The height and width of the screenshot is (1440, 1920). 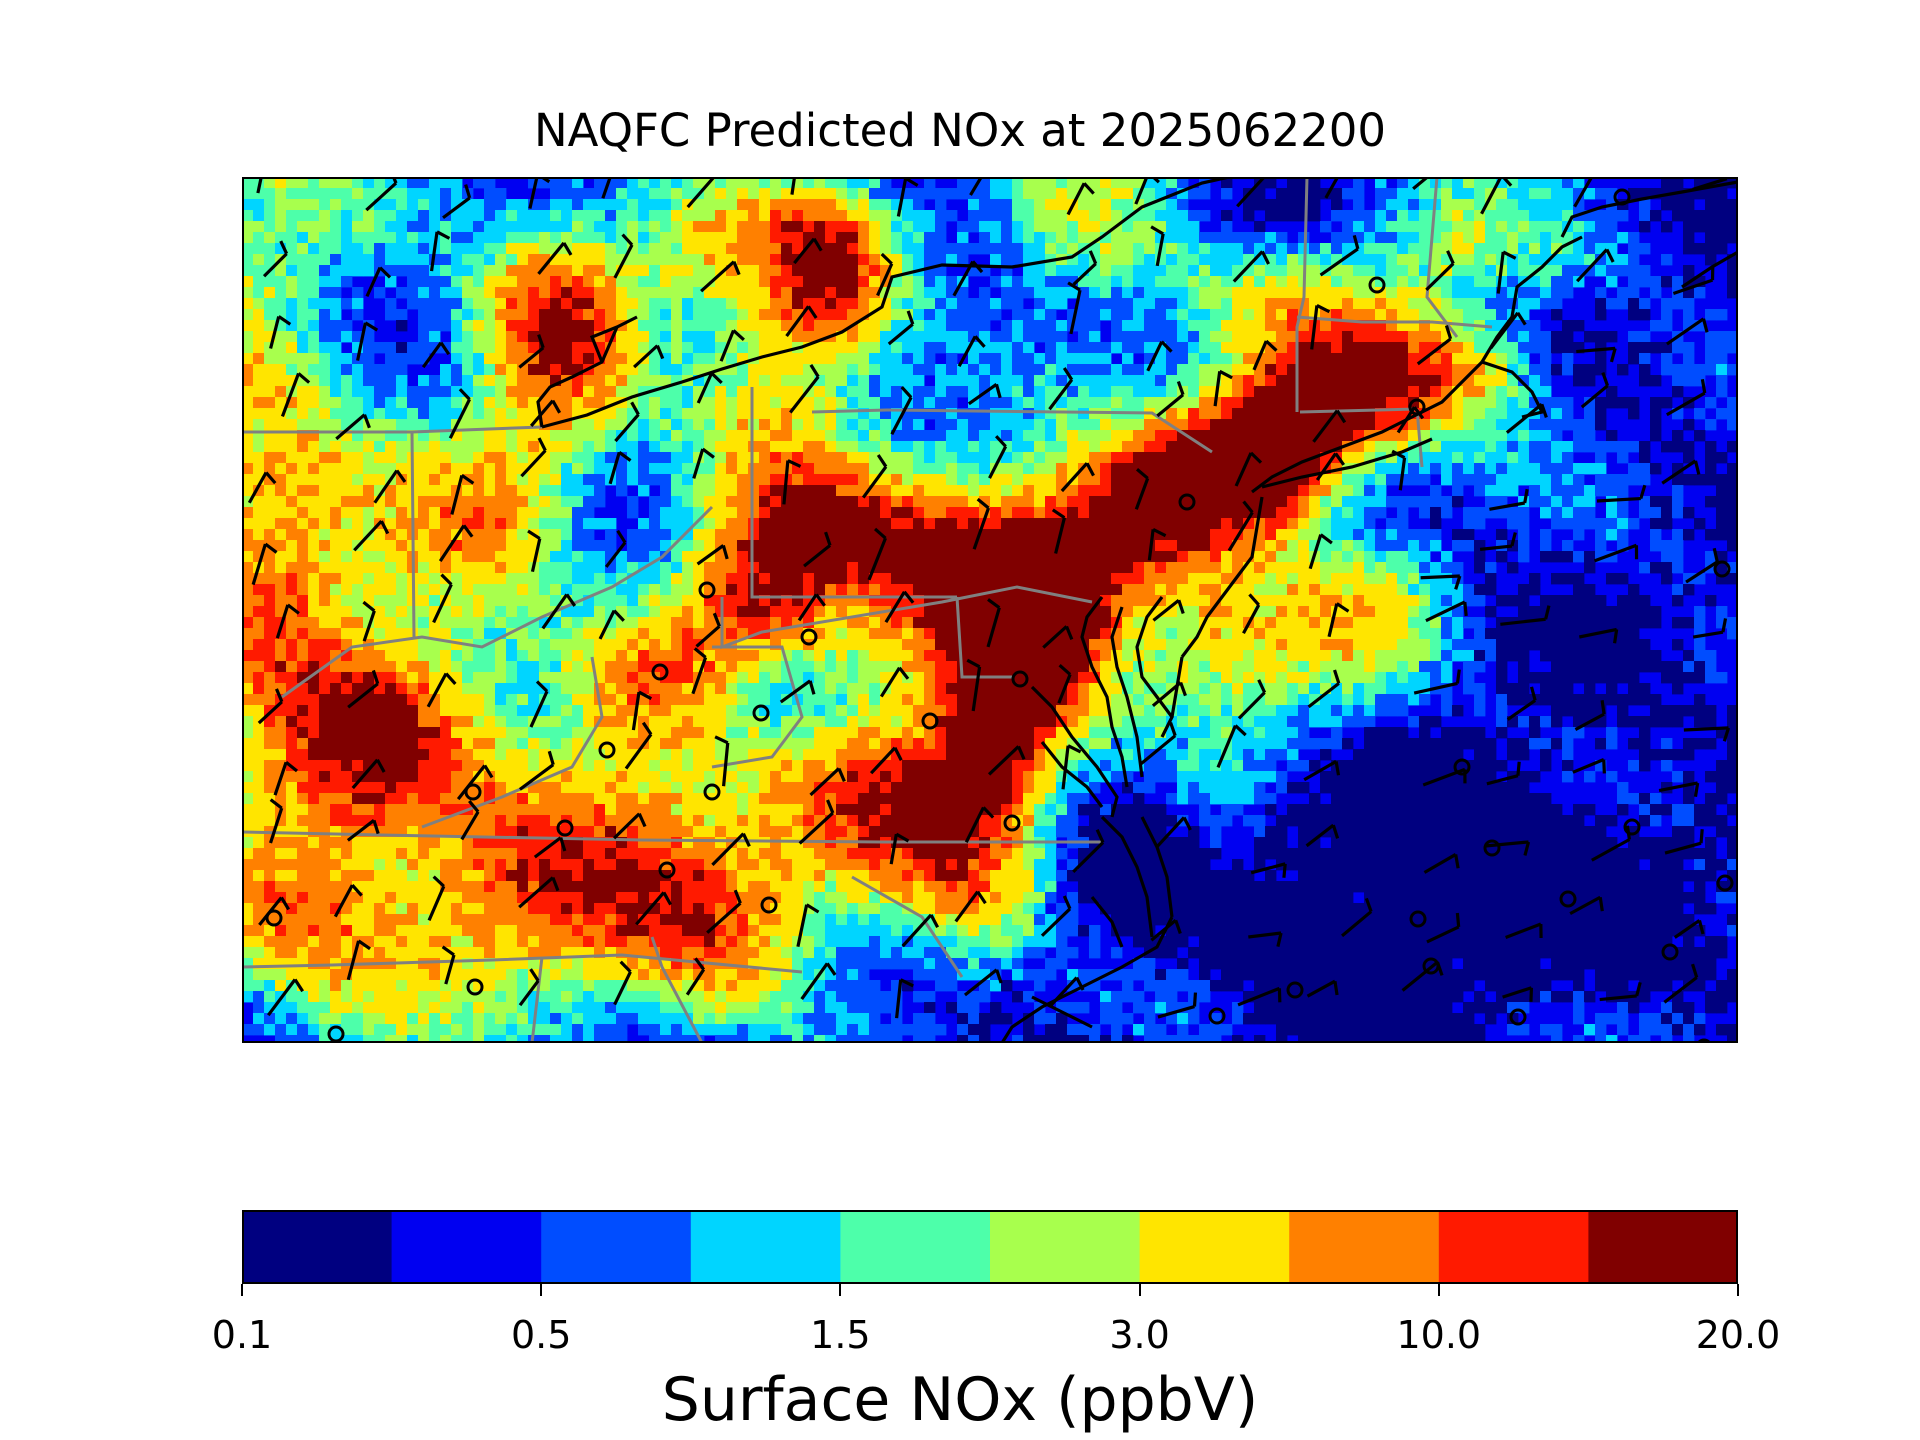 I want to click on colorbar-border, so click(x=990, y=1247).